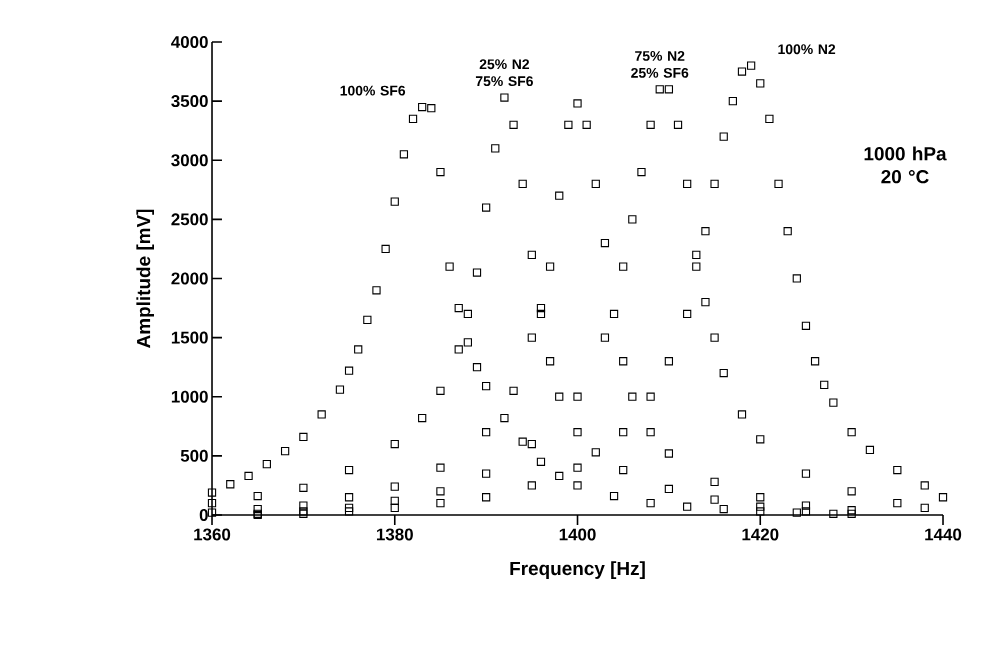 The image size is (1003, 651). I want to click on x-tick-label: 1440, so click(943, 534).